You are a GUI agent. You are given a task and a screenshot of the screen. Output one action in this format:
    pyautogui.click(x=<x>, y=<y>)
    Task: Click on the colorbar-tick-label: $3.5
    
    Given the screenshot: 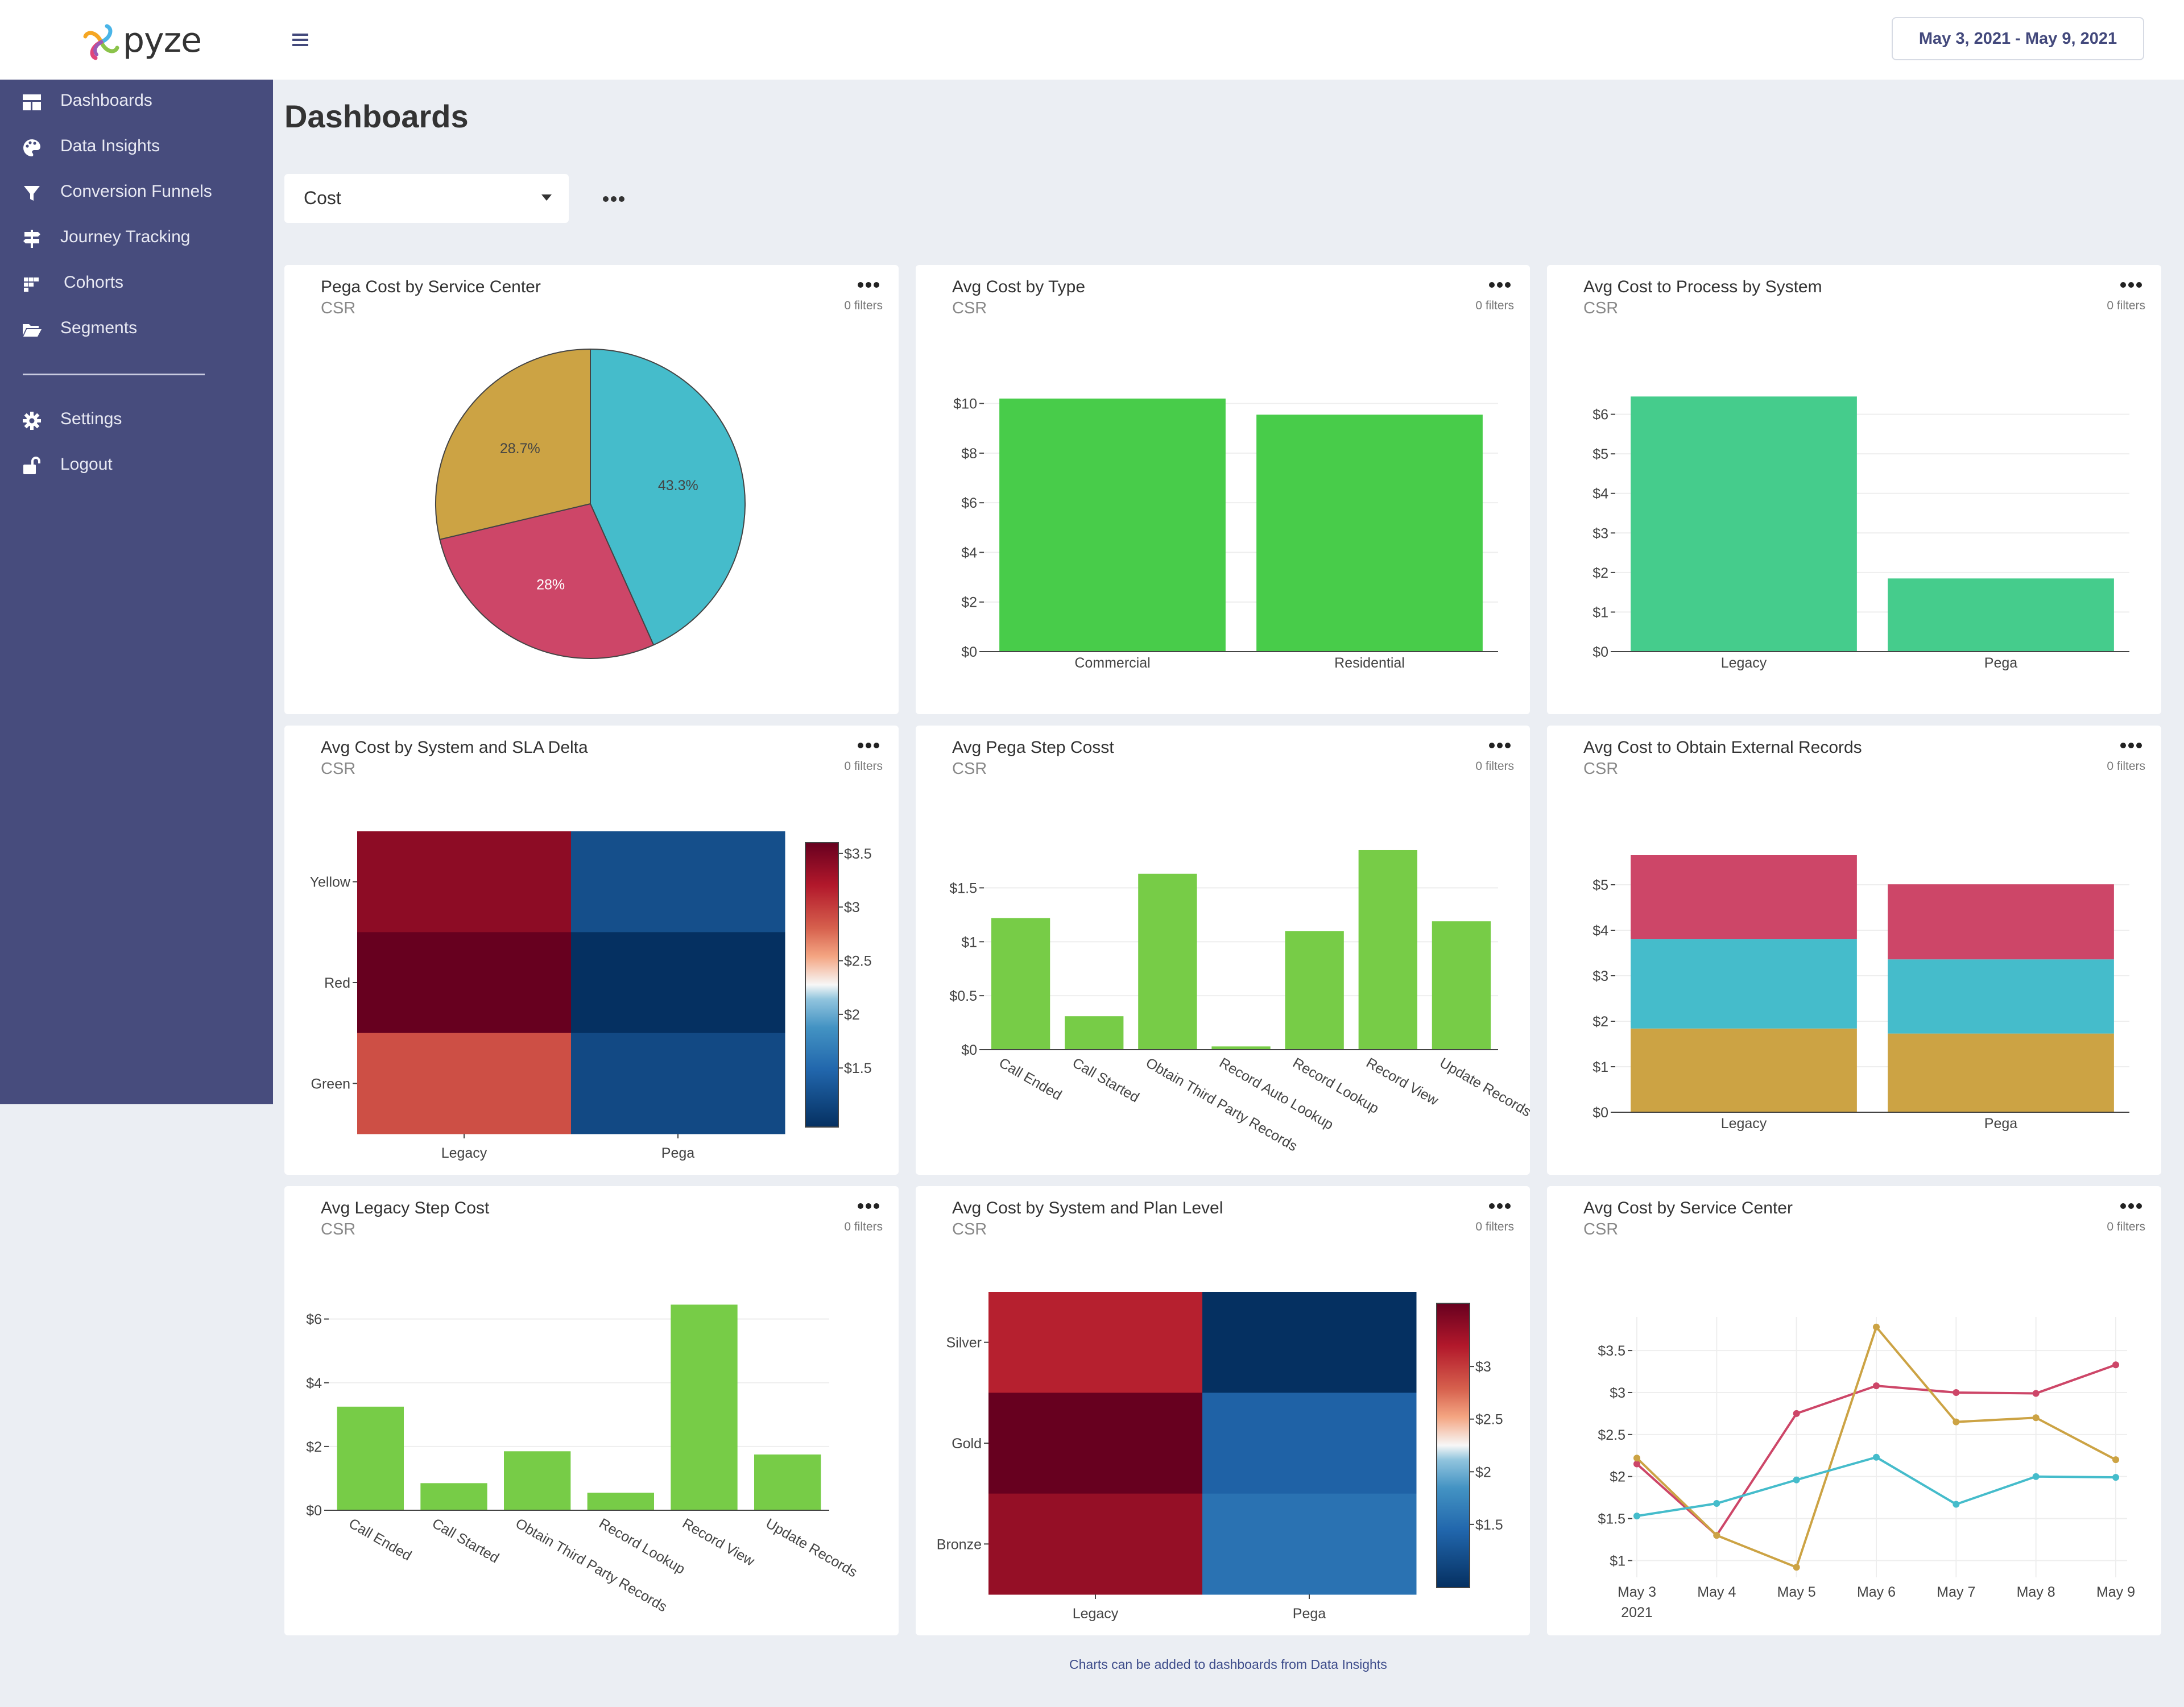 What is the action you would take?
    pyautogui.click(x=858, y=854)
    